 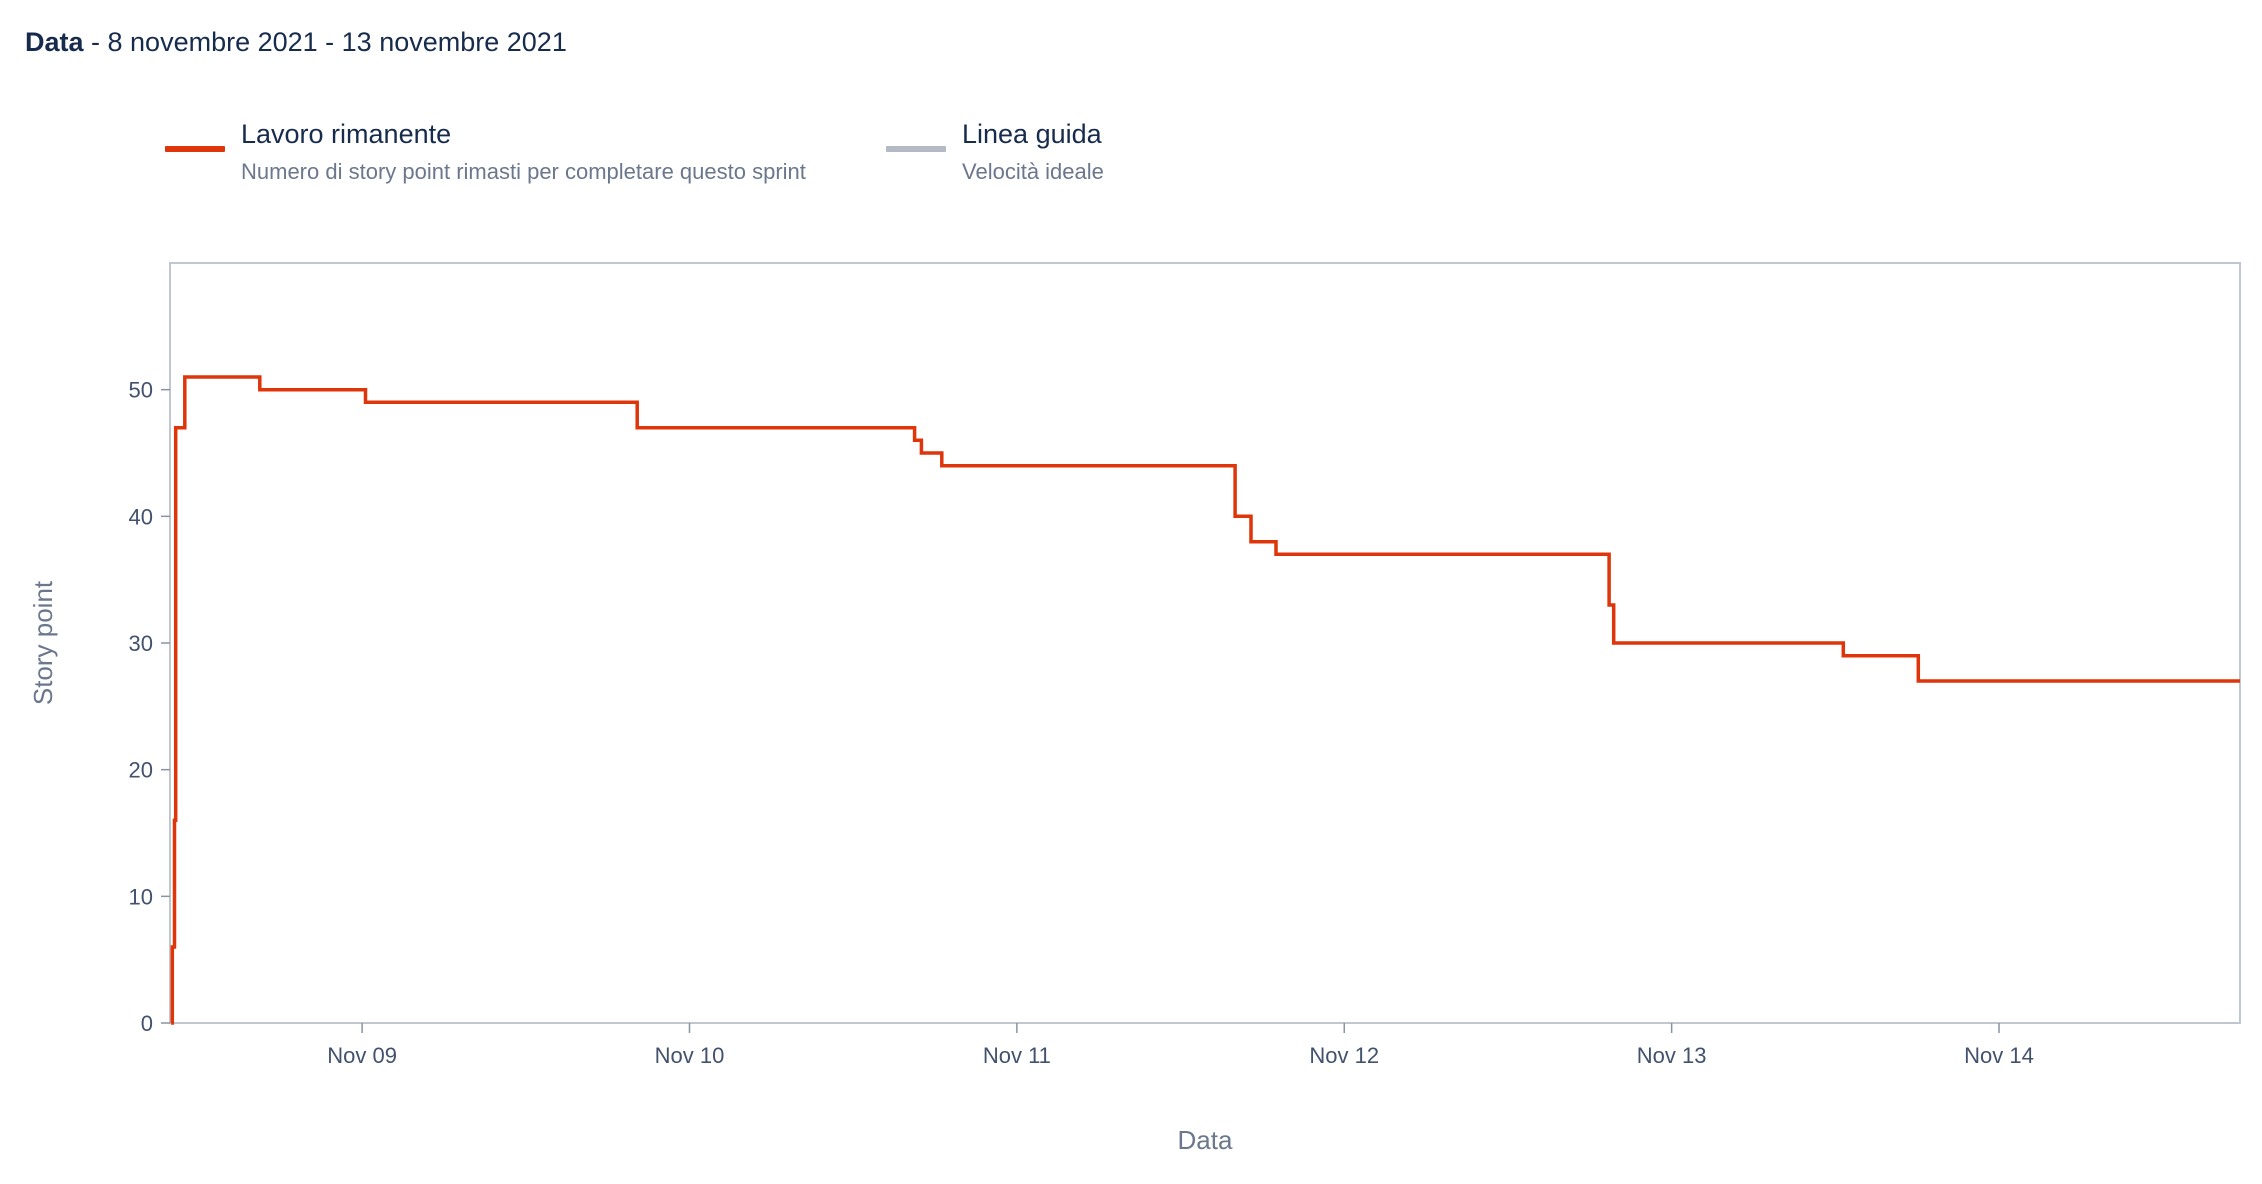 What do you see at coordinates (1033, 171) in the screenshot?
I see `legend-description-guideline: Velocità ideale` at bounding box center [1033, 171].